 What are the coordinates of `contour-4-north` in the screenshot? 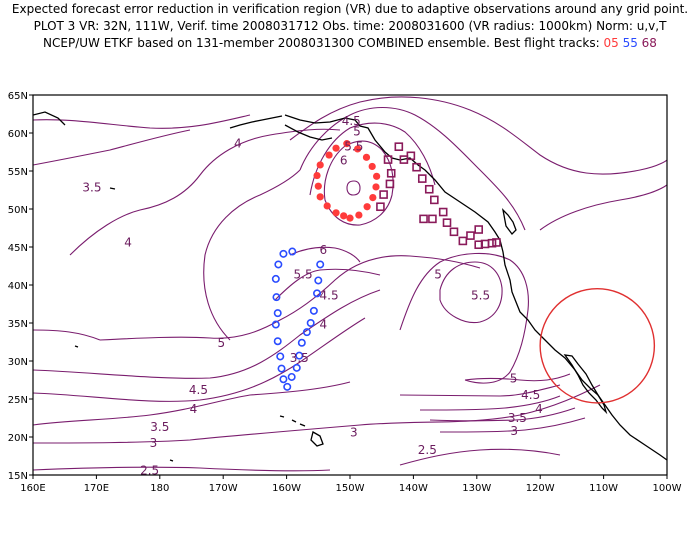 It's located at (142, 121).